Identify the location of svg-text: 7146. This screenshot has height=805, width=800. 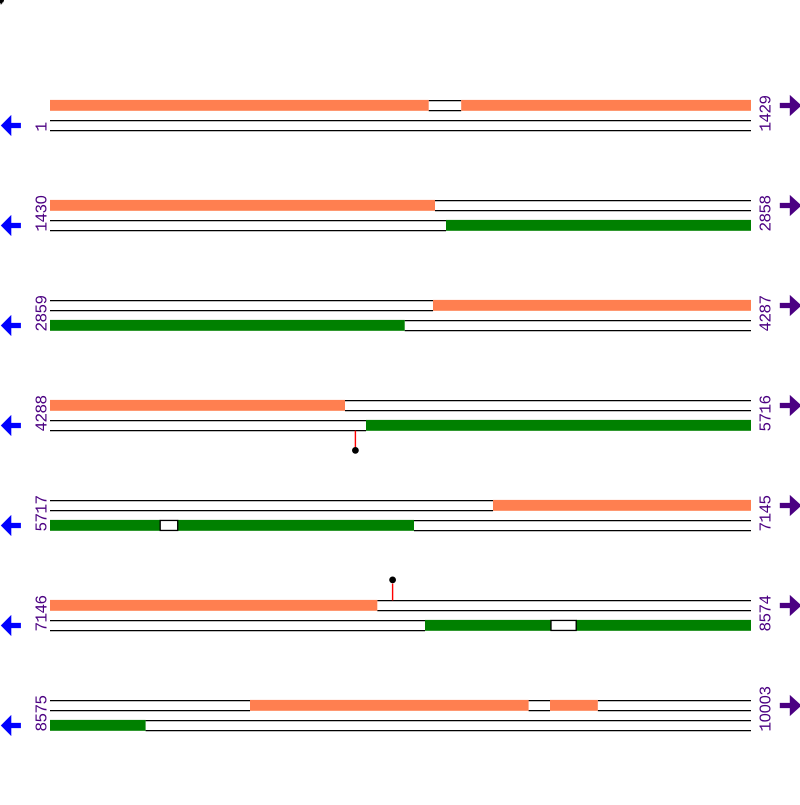
(41, 614).